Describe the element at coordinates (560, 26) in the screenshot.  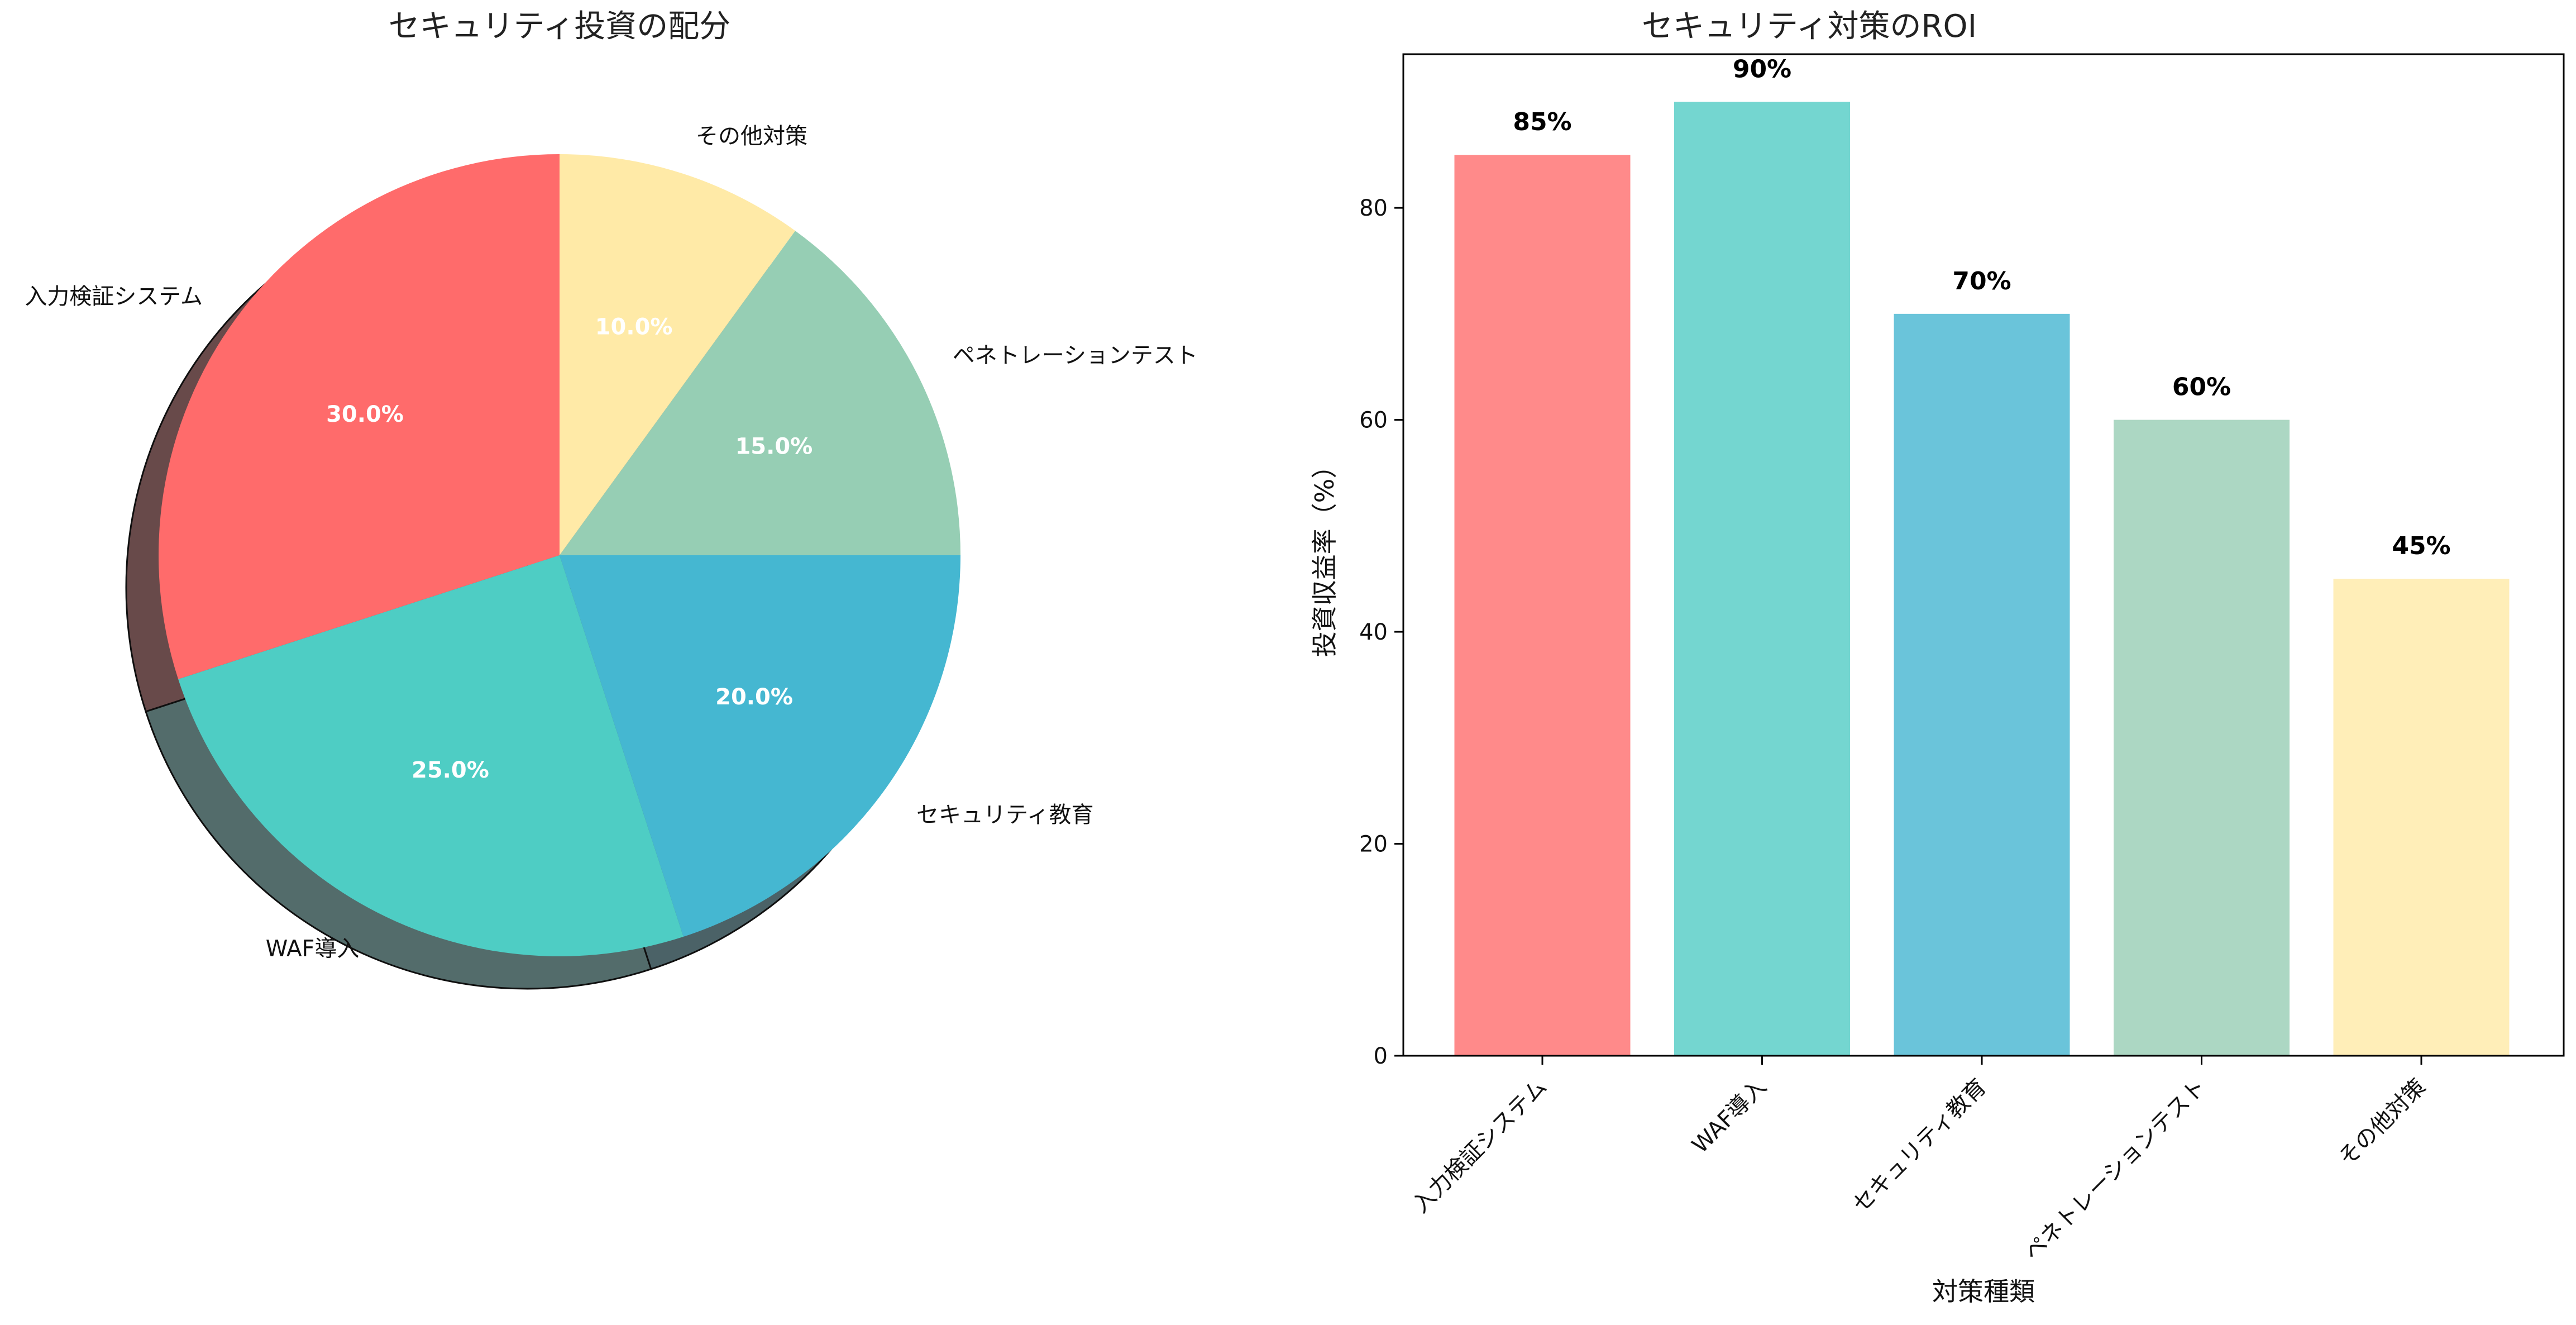
I see `pie-chart-title: セキュリティ投資の配分` at that location.